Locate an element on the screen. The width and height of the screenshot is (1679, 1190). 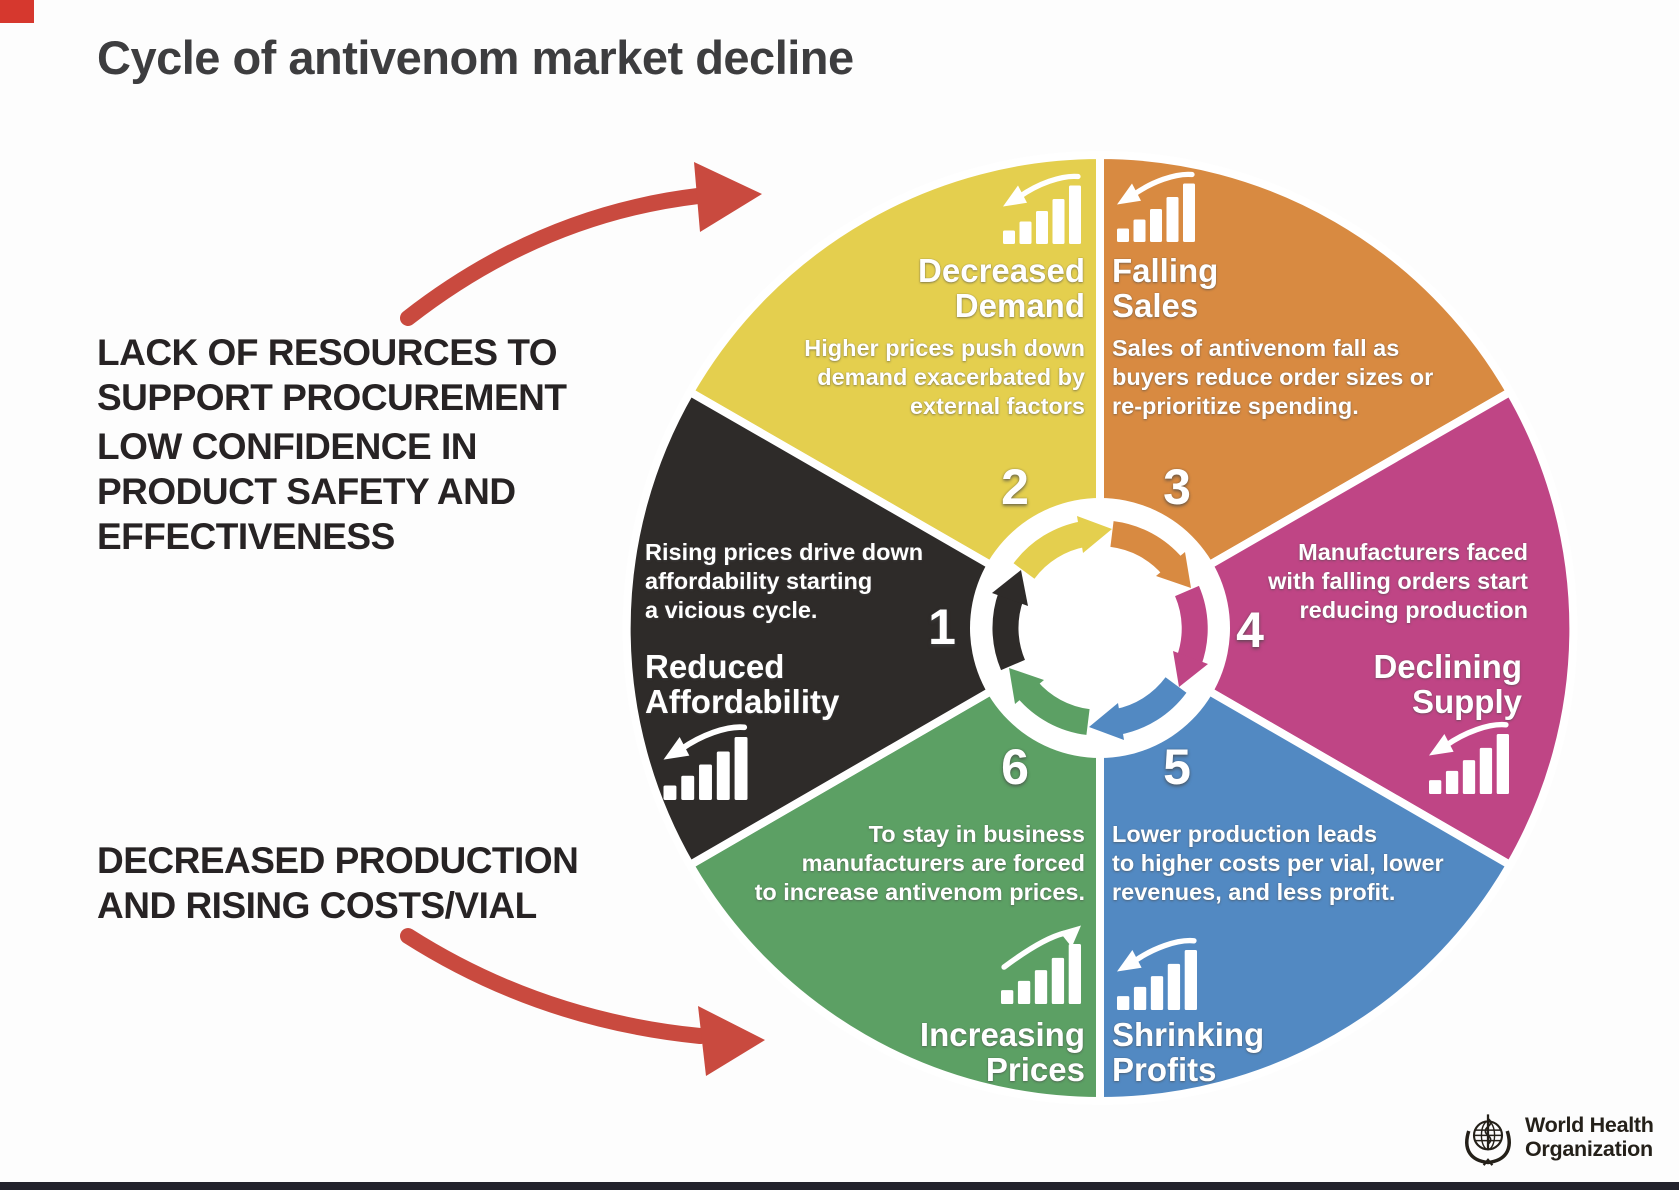
wedge-decreased-demand is located at coordinates (895, 391).